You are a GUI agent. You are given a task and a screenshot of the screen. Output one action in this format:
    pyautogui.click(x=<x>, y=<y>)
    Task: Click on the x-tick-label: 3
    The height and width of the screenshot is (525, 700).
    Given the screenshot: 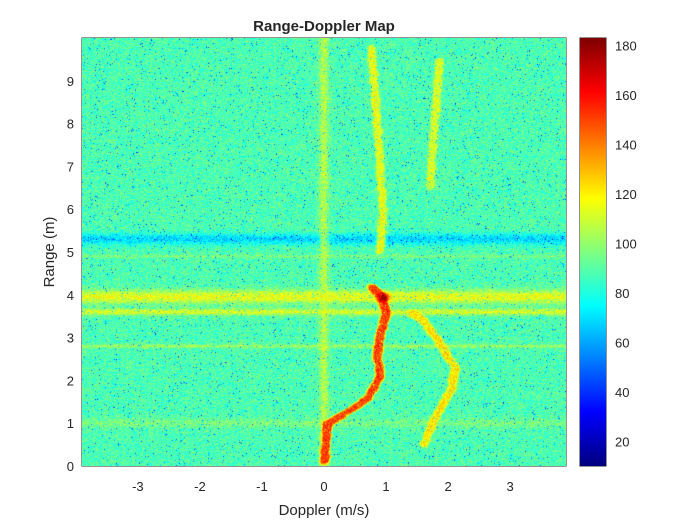 What is the action you would take?
    pyautogui.click(x=510, y=486)
    